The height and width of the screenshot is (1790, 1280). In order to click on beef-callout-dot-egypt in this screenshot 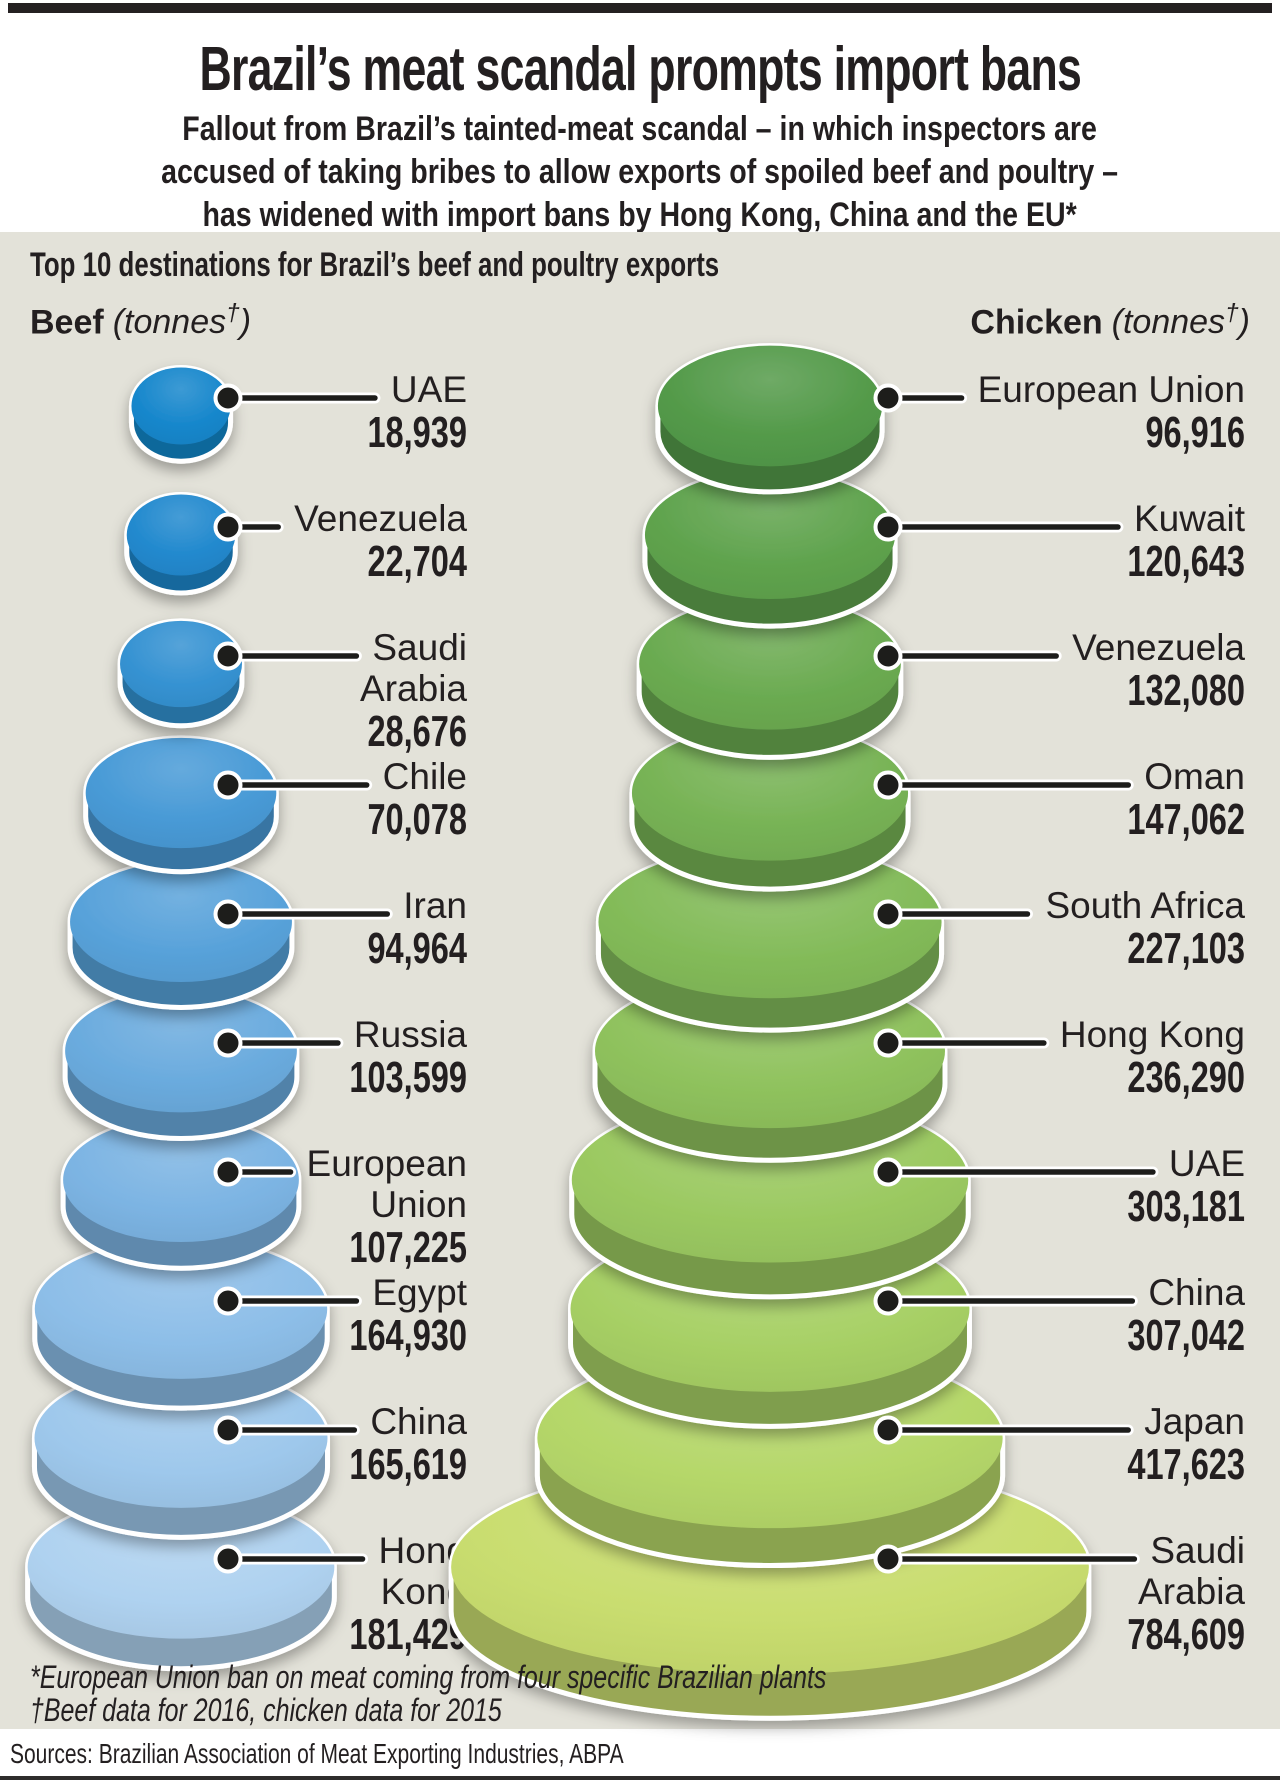, I will do `click(228, 1301)`.